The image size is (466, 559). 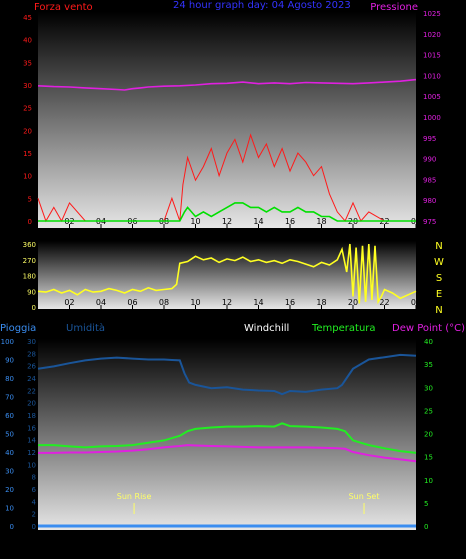 I want to click on y-tick-label: 975, so click(x=429, y=222).